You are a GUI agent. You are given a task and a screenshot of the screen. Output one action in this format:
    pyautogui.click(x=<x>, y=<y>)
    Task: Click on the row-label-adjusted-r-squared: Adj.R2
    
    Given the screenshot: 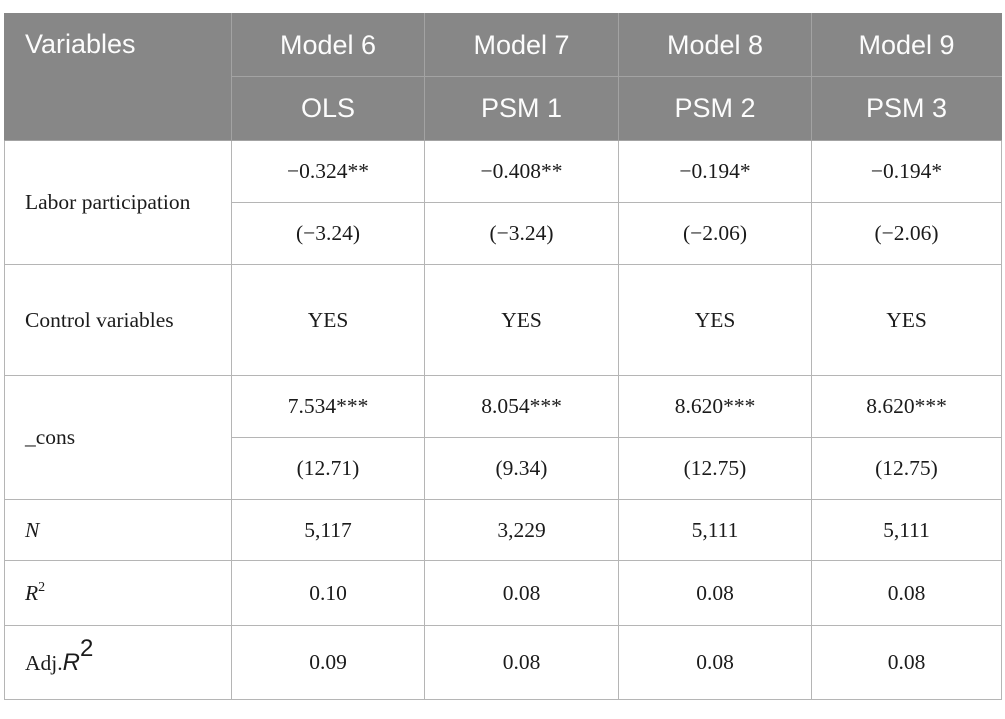 What is the action you would take?
    pyautogui.click(x=118, y=662)
    